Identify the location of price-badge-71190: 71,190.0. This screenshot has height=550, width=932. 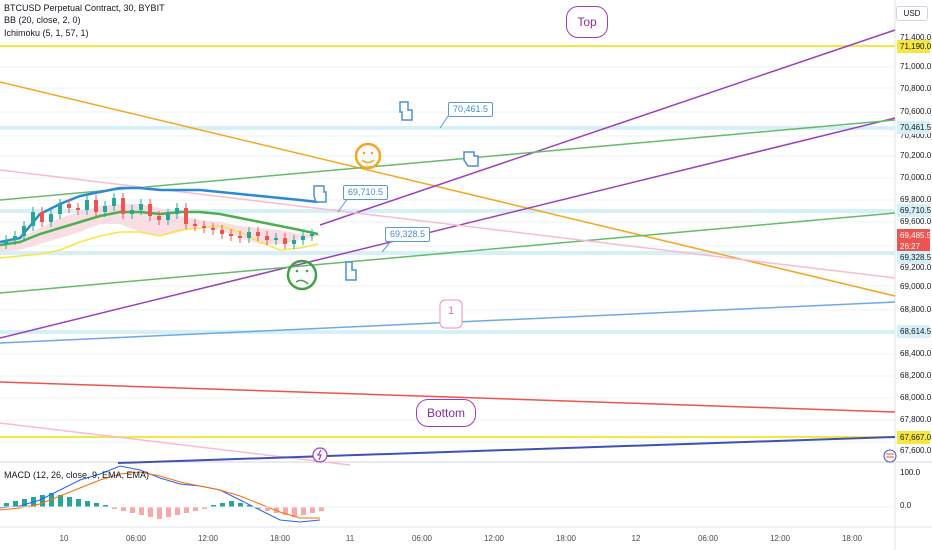
(914, 46).